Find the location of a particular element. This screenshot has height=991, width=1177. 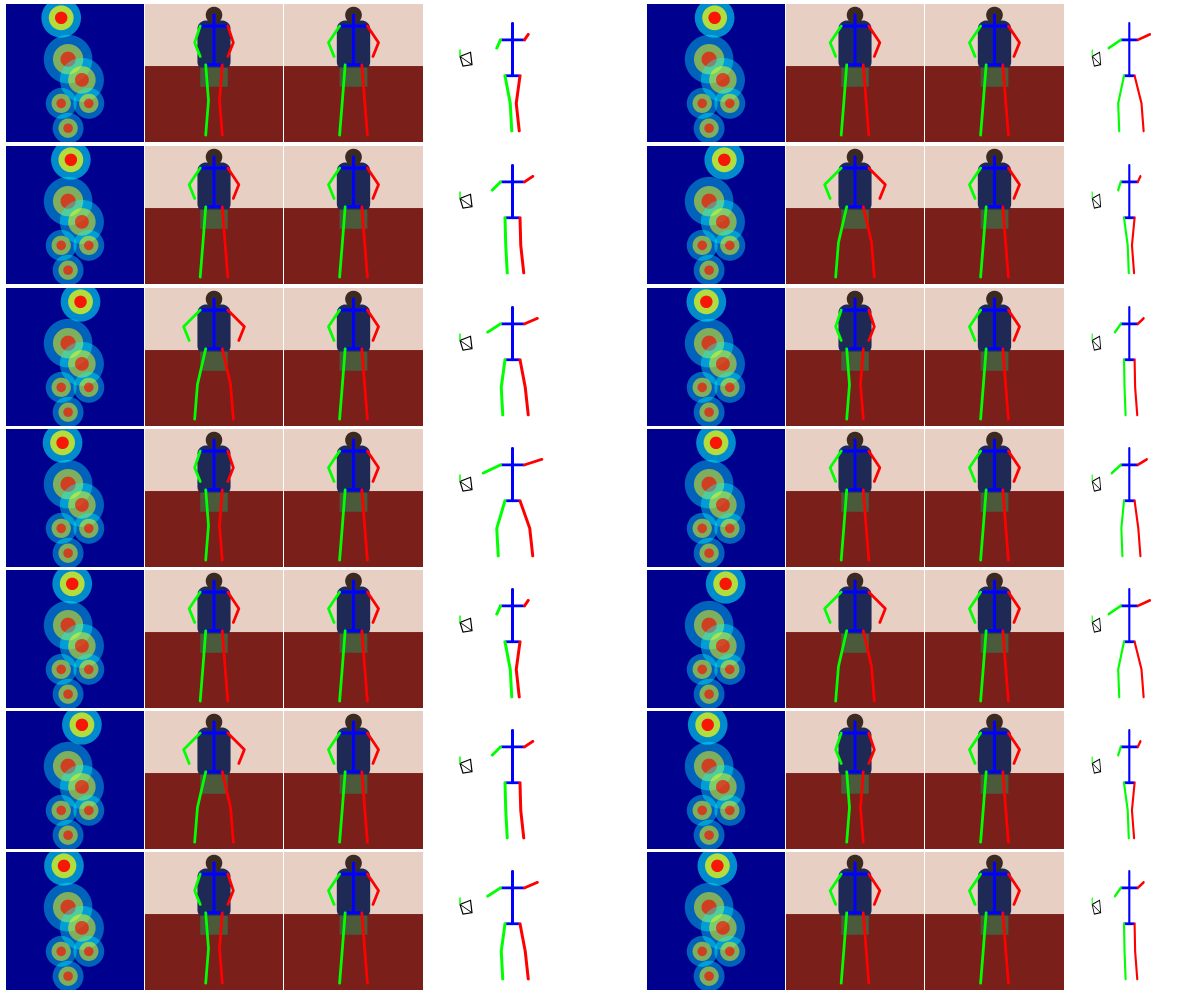

camera-frustum-icon is located at coordinates (466, 906).